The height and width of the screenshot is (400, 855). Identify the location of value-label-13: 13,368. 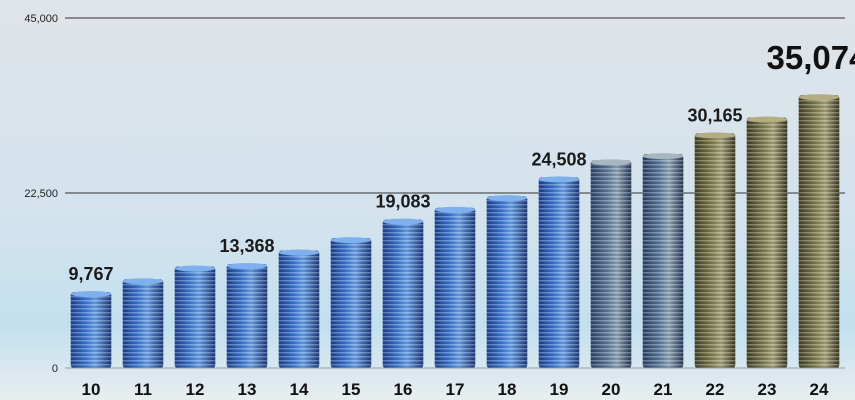
(246, 246).